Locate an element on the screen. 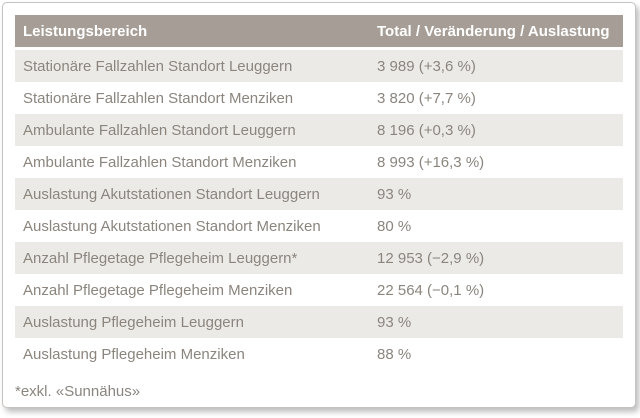 The width and height of the screenshot is (640, 418). footnote: *exkl. «Sunnähus» is located at coordinates (78, 391).